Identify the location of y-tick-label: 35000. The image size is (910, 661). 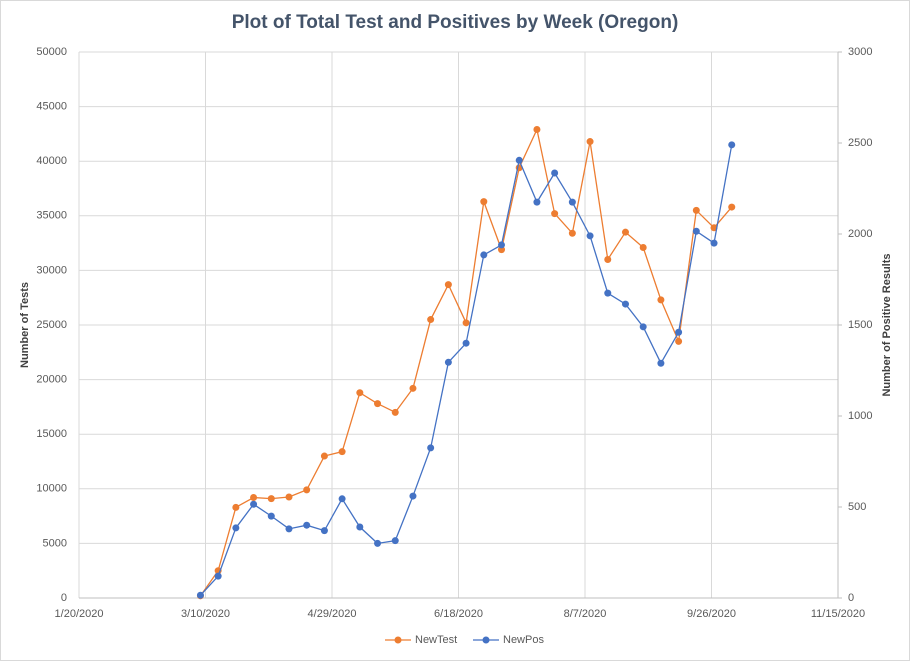
(51, 216).